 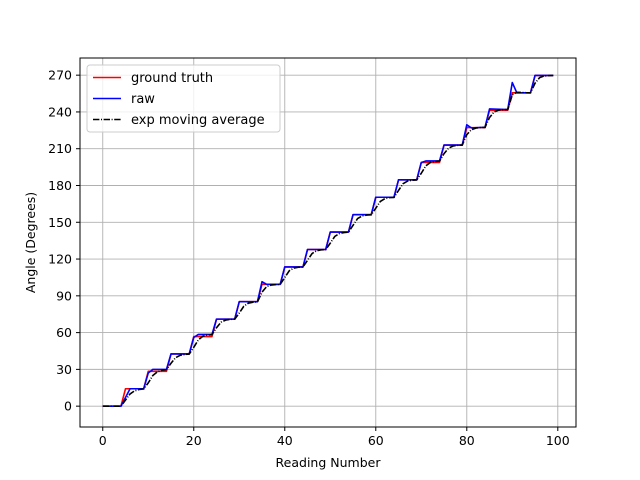 What do you see at coordinates (467, 440) in the screenshot?
I see `x-tick-label: 80` at bounding box center [467, 440].